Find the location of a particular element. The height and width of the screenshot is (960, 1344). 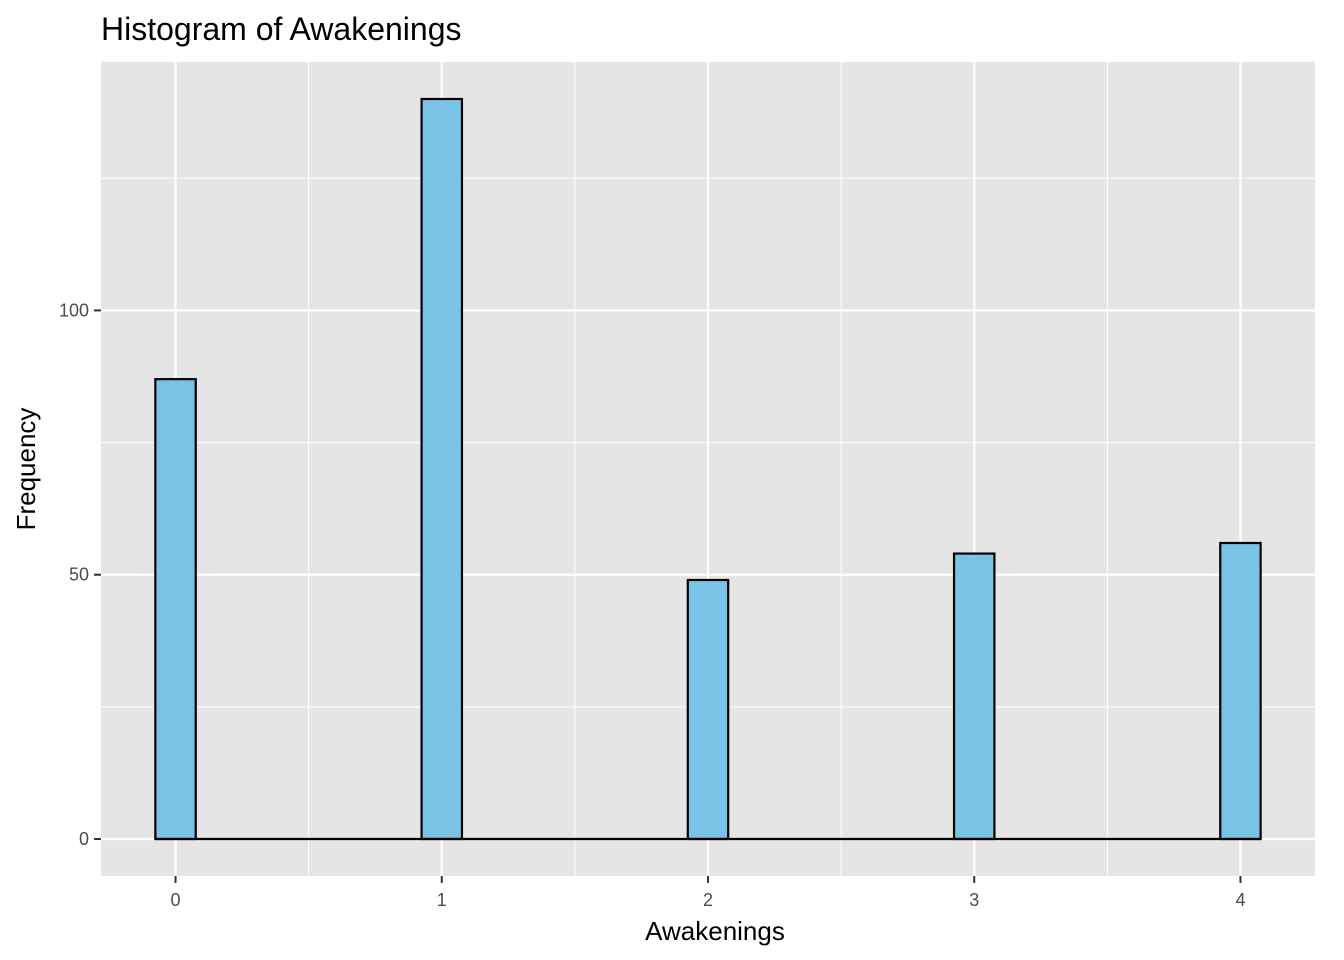

y-tick-label: 100 is located at coordinates (74, 310).